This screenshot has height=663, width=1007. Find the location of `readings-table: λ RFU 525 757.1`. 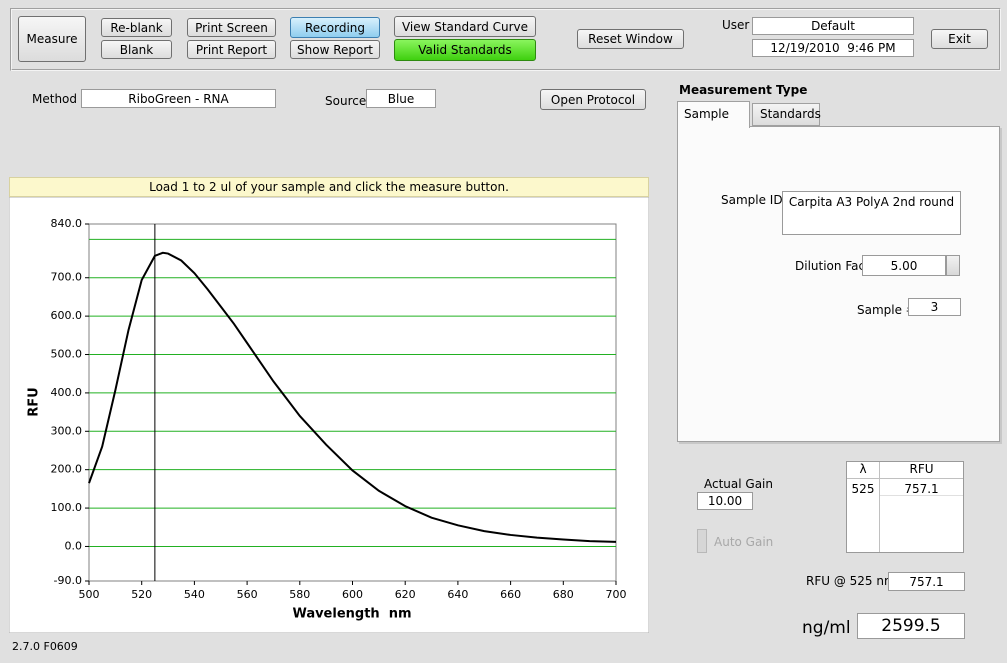

readings-table: λ RFU 525 757.1 is located at coordinates (905, 507).